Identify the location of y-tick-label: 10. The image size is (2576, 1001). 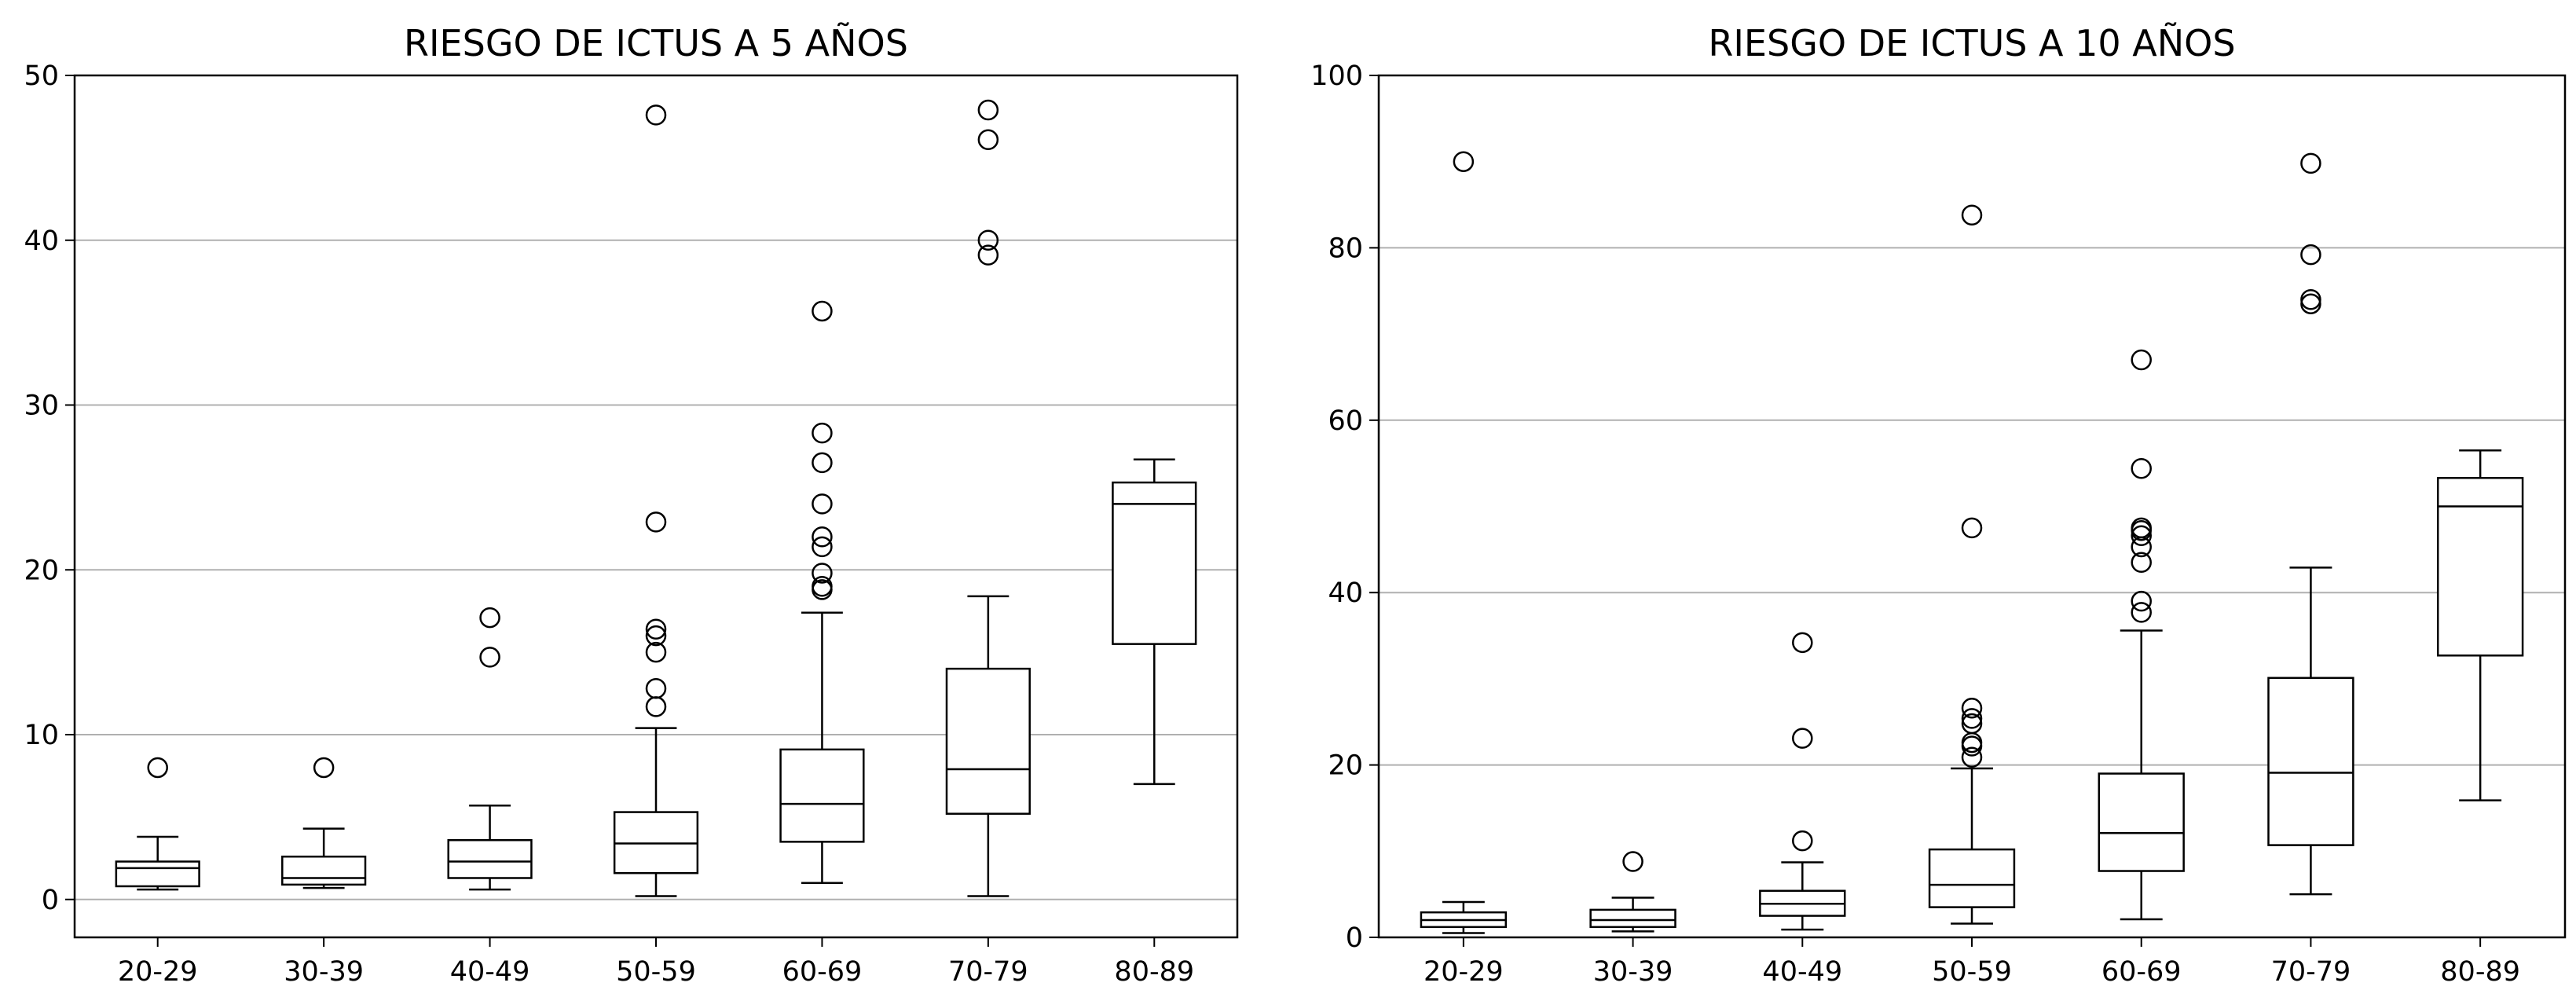
(41, 735).